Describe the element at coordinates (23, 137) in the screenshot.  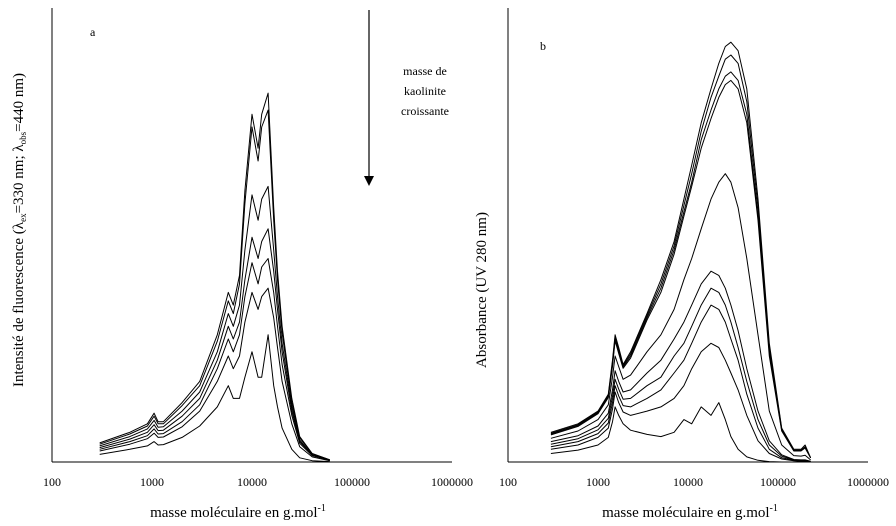
I see `y-axis-title-subscript: obs` at that location.